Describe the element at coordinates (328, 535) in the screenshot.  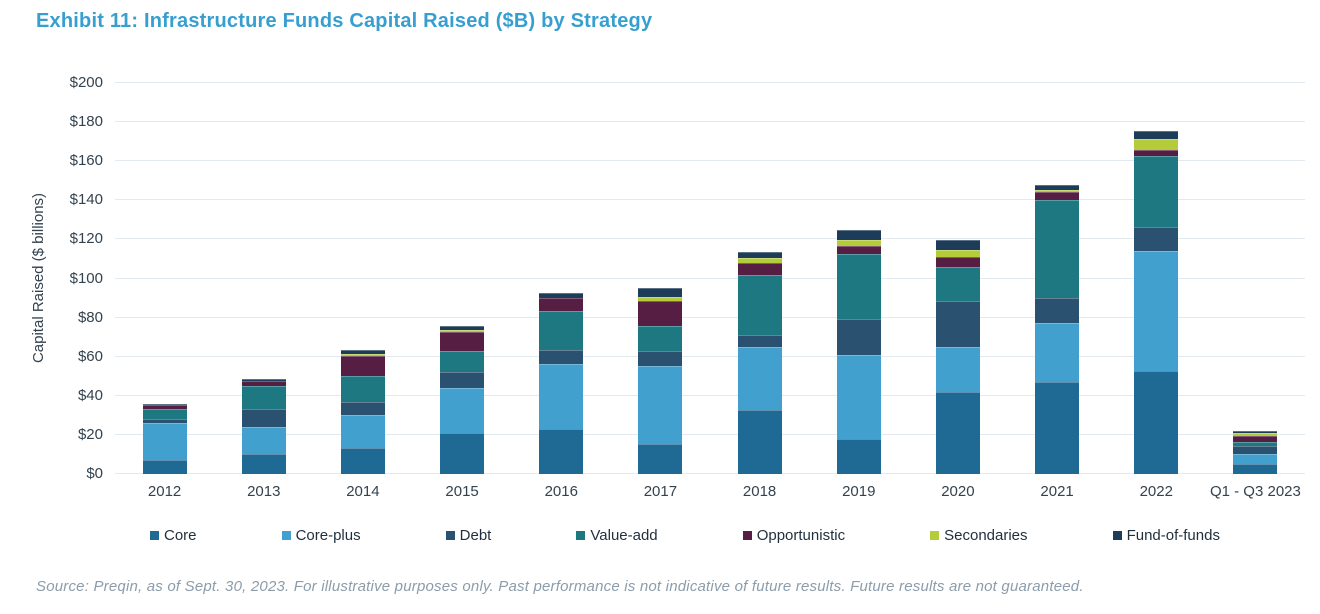
I see `legend-label: Core-plus` at that location.